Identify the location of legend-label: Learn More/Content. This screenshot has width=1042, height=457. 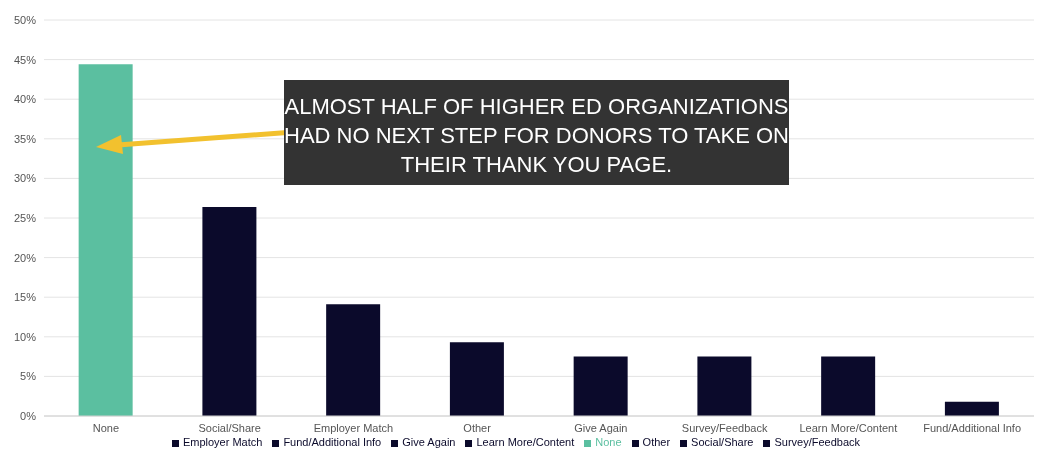
(525, 442).